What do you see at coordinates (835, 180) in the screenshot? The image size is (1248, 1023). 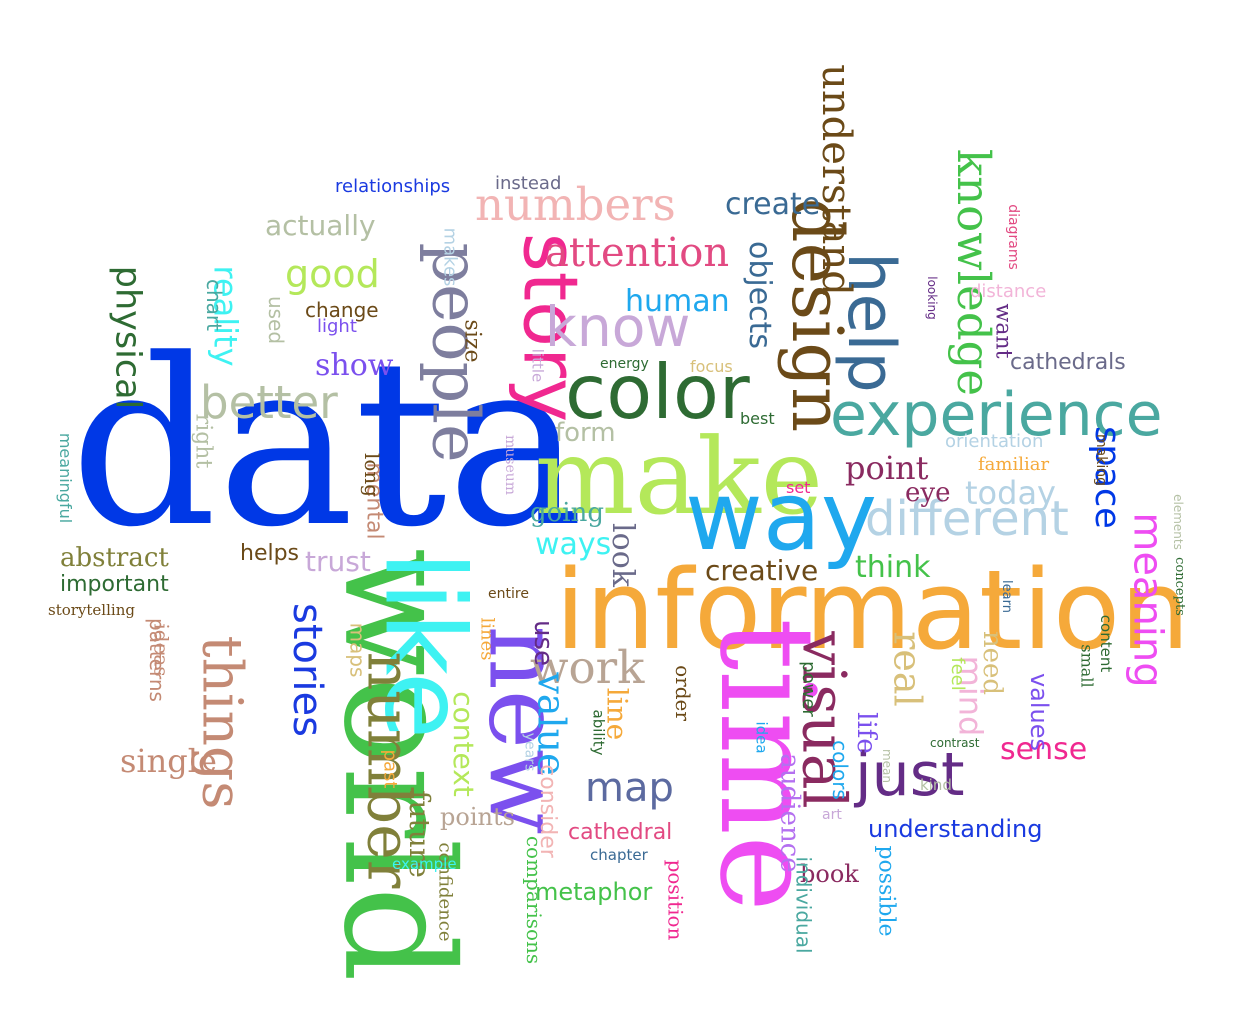 I see `word-understand: understand` at bounding box center [835, 180].